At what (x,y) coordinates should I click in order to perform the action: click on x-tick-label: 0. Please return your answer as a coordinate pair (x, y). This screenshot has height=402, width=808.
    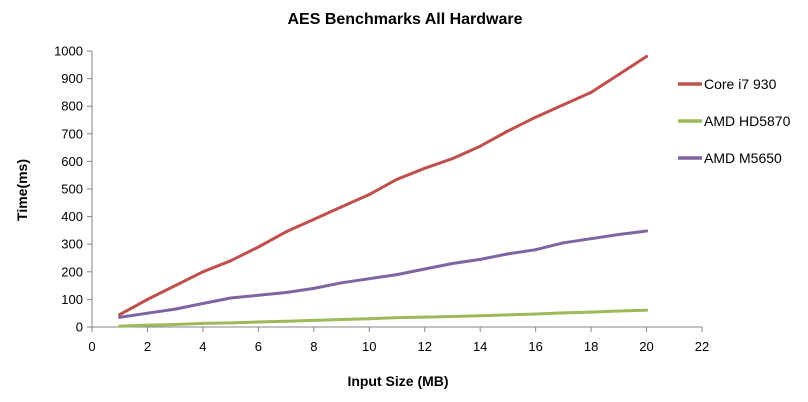
    Looking at the image, I should click on (91, 346).